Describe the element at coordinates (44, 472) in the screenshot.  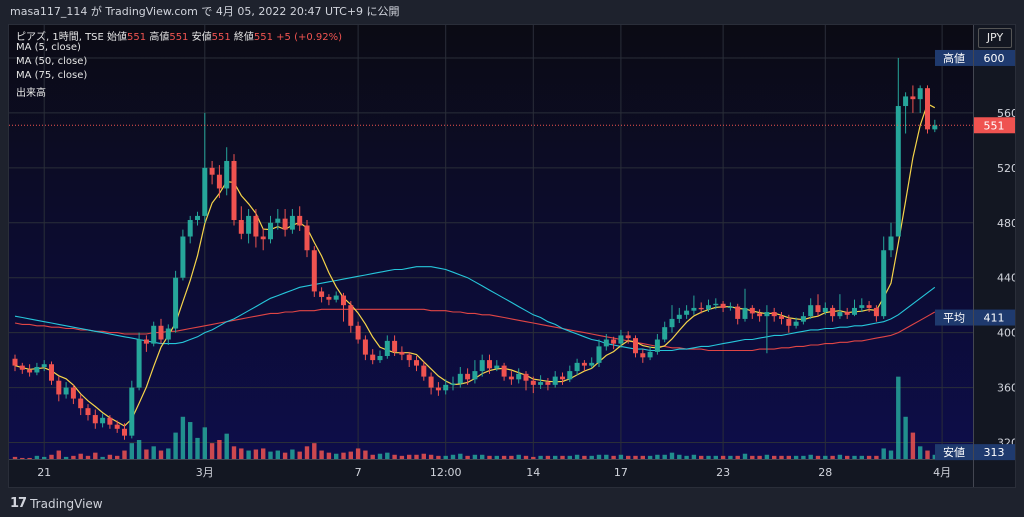
I see `x-tick-label: 21` at that location.